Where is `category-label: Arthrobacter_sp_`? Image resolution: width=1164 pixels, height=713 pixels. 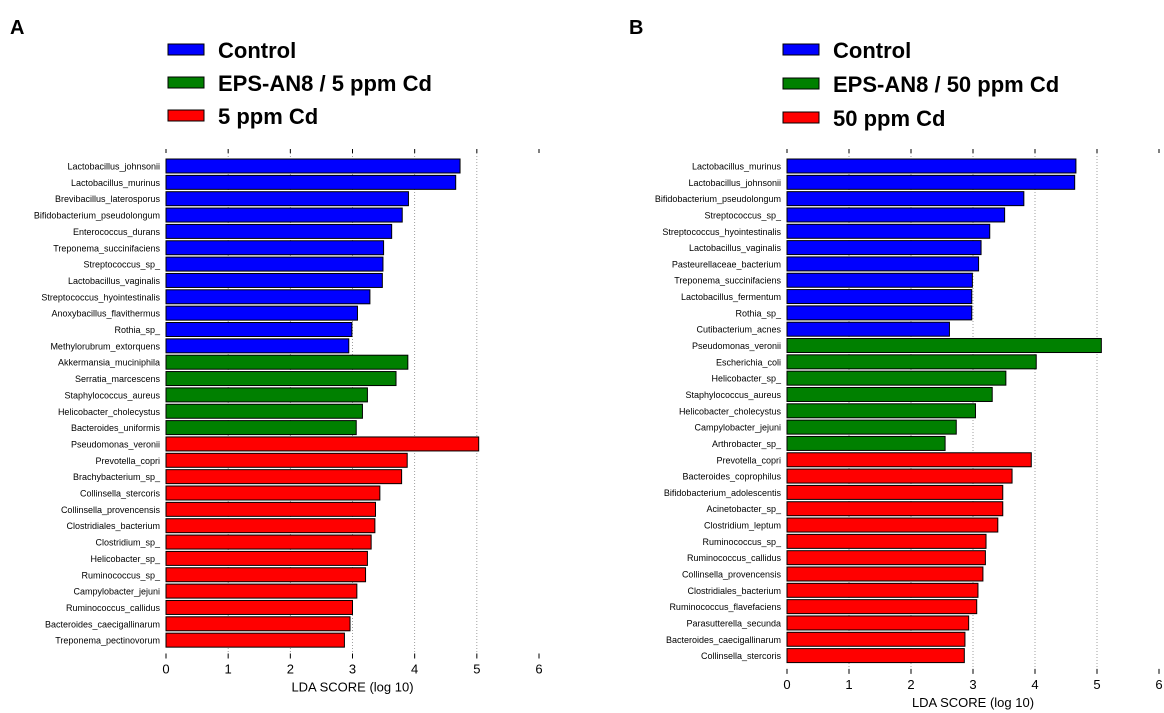
category-label: Arthrobacter_sp_ is located at coordinates (747, 444).